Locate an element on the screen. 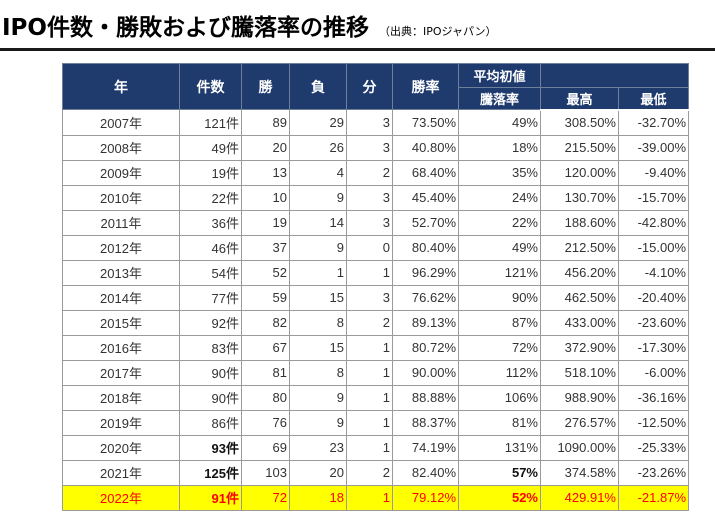  table-row: 2011年 36件 19 14 3 52.70% 22% 188.60% -42.80% is located at coordinates (375, 222).